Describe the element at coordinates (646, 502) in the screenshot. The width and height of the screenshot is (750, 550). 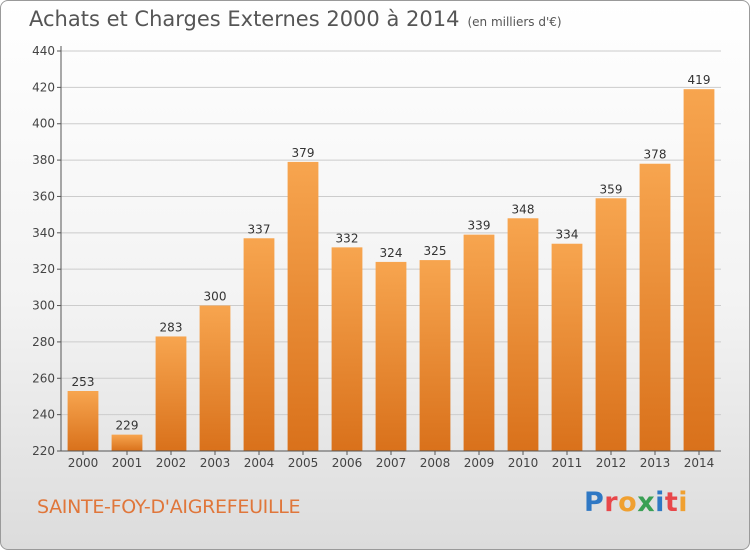
I see `logo-letter: x` at that location.